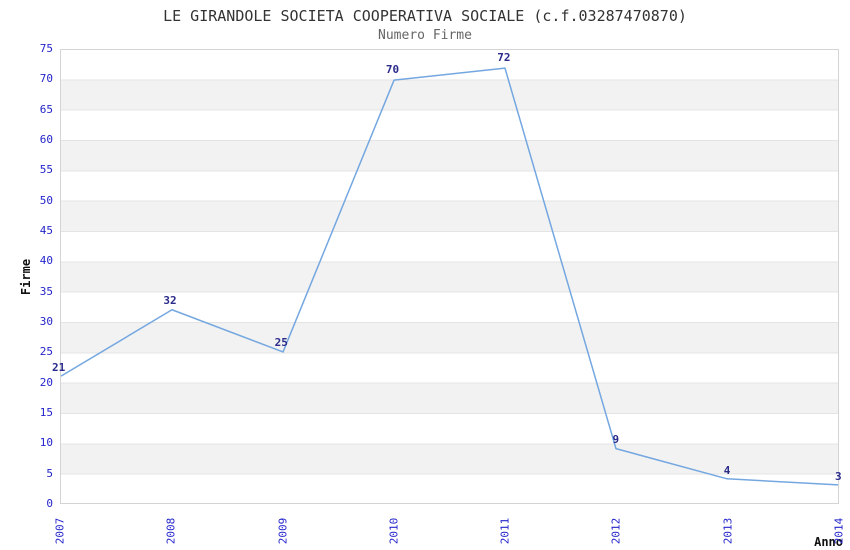 The width and height of the screenshot is (850, 550). Describe the element at coordinates (505, 531) in the screenshot. I see `x-tick-label: 2011` at that location.